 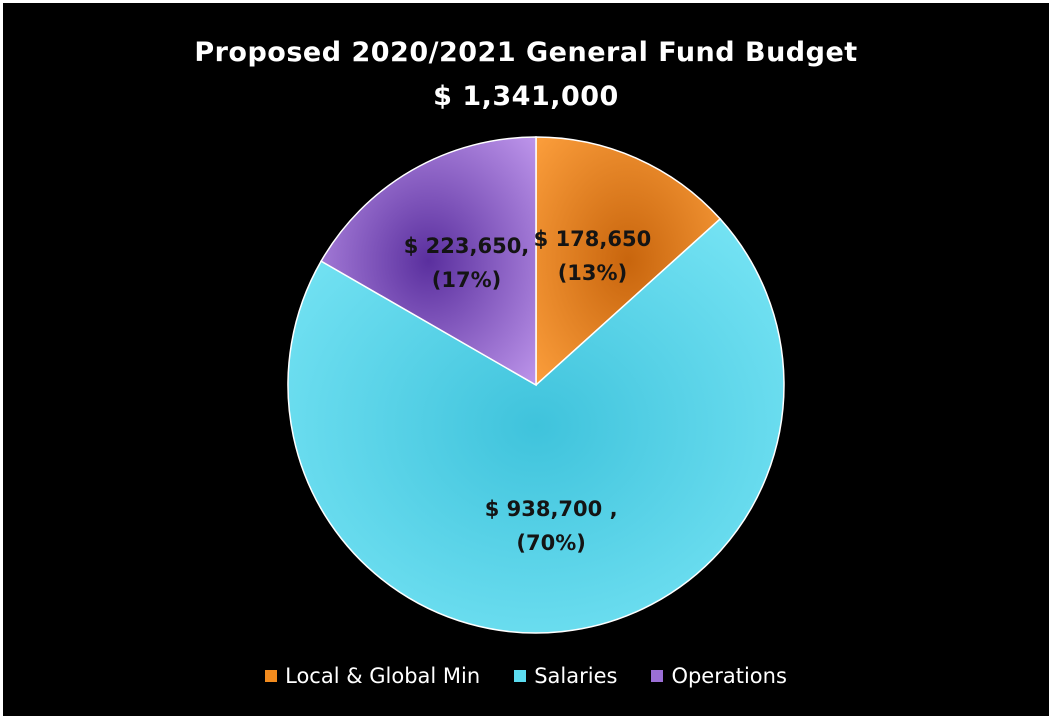 I want to click on legend-swatch-local-global-min, so click(x=271, y=676).